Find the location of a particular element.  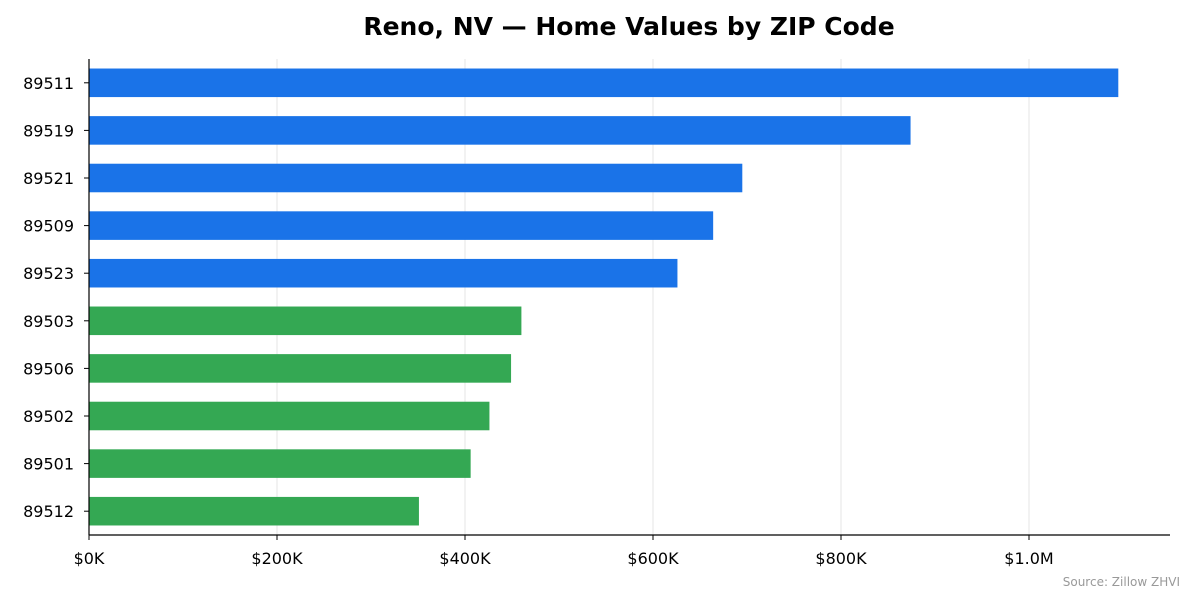

y-tick-label: 89503 is located at coordinates (48, 321).